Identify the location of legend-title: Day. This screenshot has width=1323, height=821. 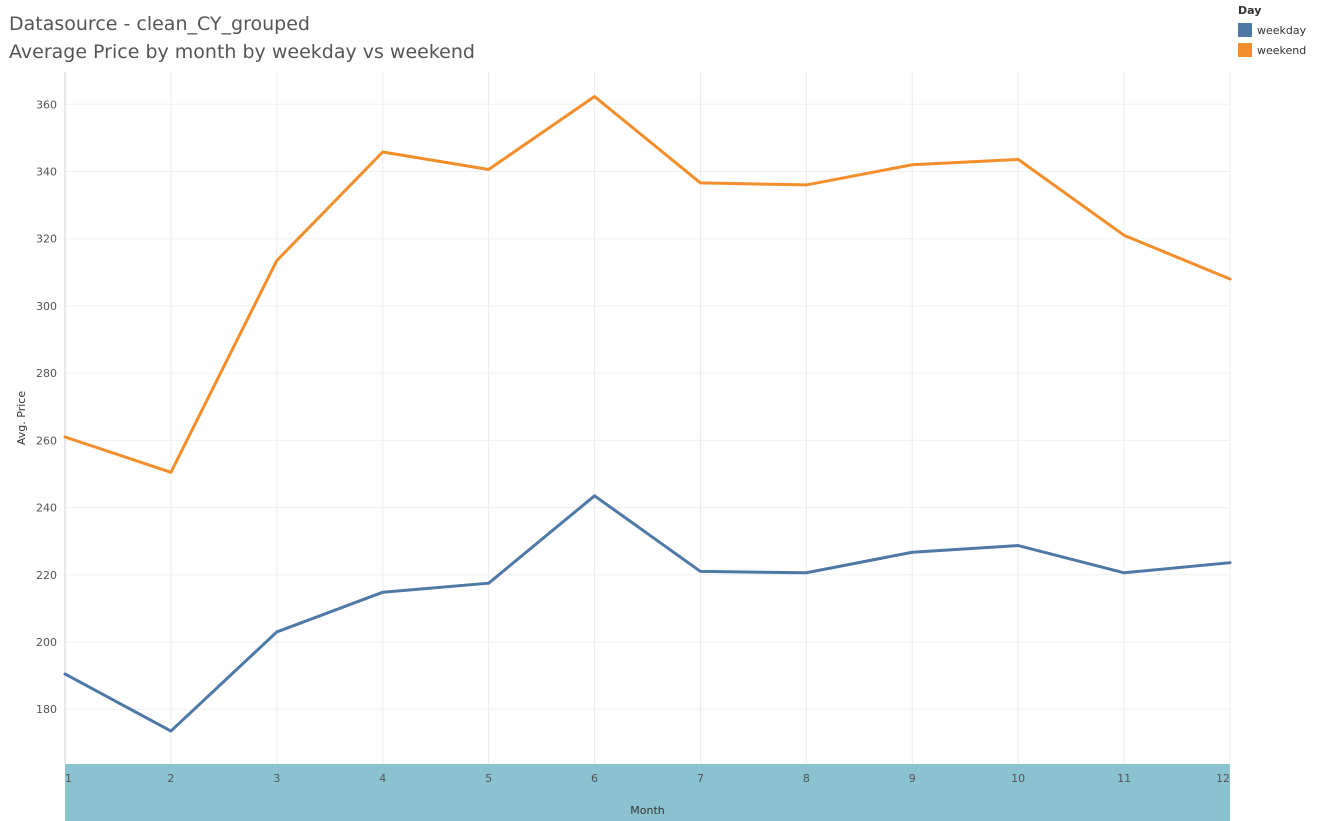
(1250, 10).